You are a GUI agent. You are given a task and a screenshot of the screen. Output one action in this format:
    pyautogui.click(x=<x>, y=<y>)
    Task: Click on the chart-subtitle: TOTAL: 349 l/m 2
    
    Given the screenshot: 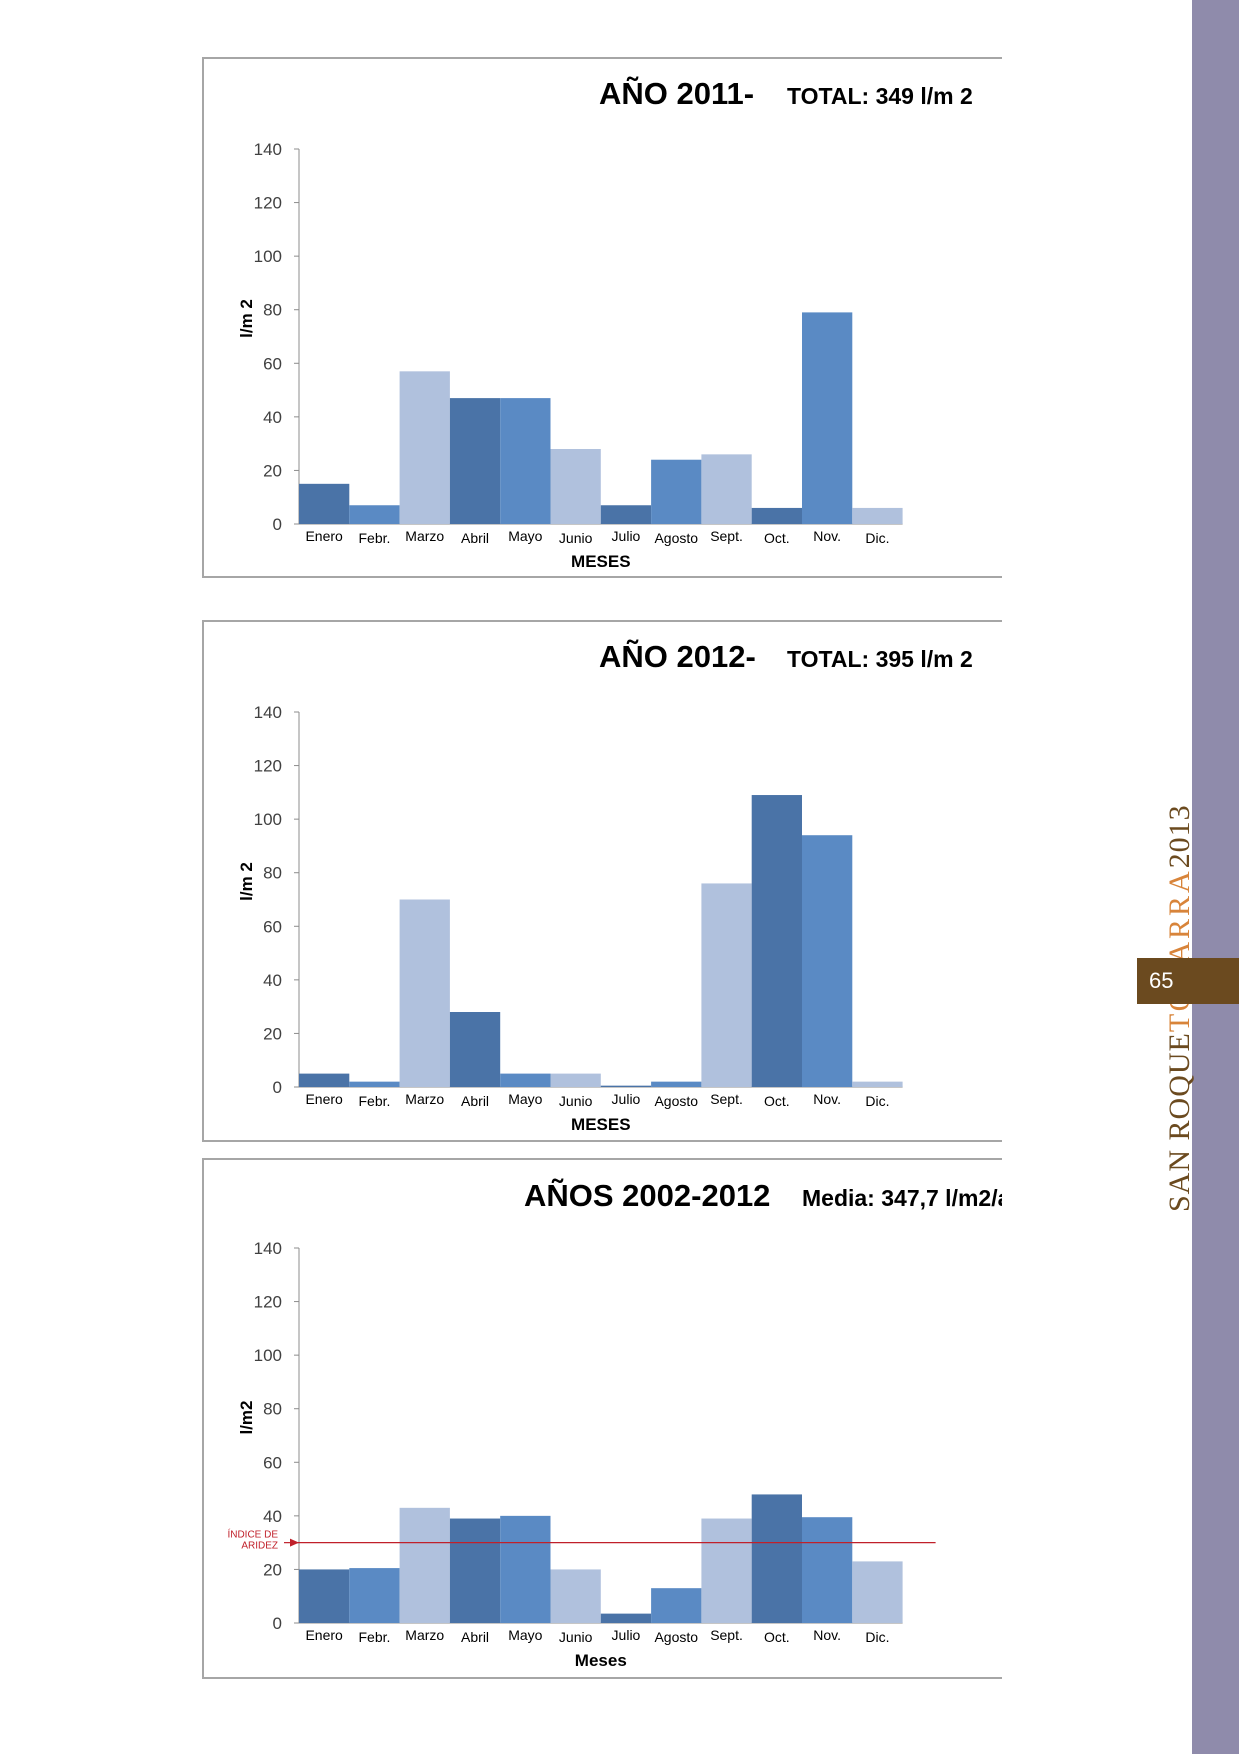 What is the action you would take?
    pyautogui.click(x=880, y=96)
    